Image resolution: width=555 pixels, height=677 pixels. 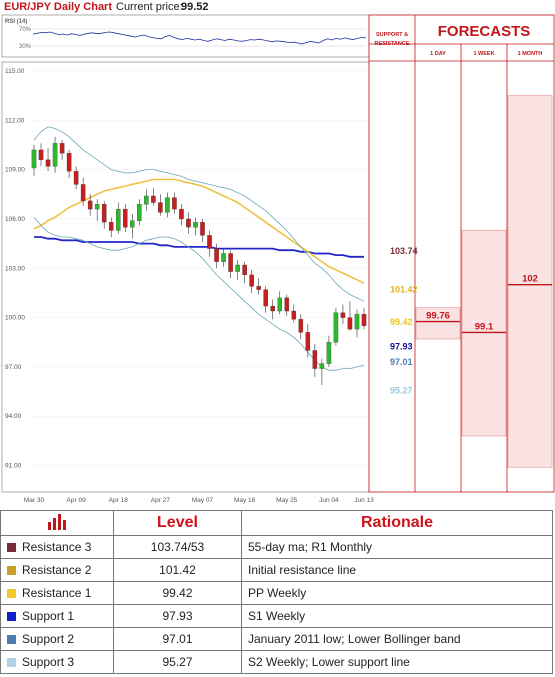 What do you see at coordinates (484, 326) in the screenshot?
I see `forecast-value: 99.1` at bounding box center [484, 326].